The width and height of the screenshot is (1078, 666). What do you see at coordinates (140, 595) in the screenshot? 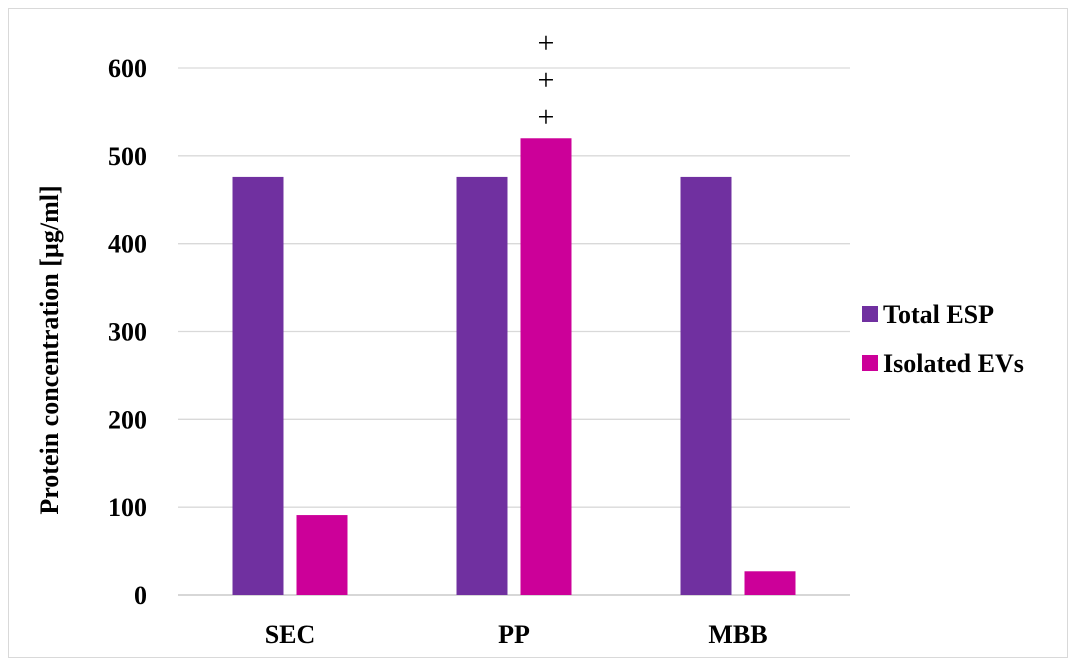
I see `y-tick-label: 0` at bounding box center [140, 595].